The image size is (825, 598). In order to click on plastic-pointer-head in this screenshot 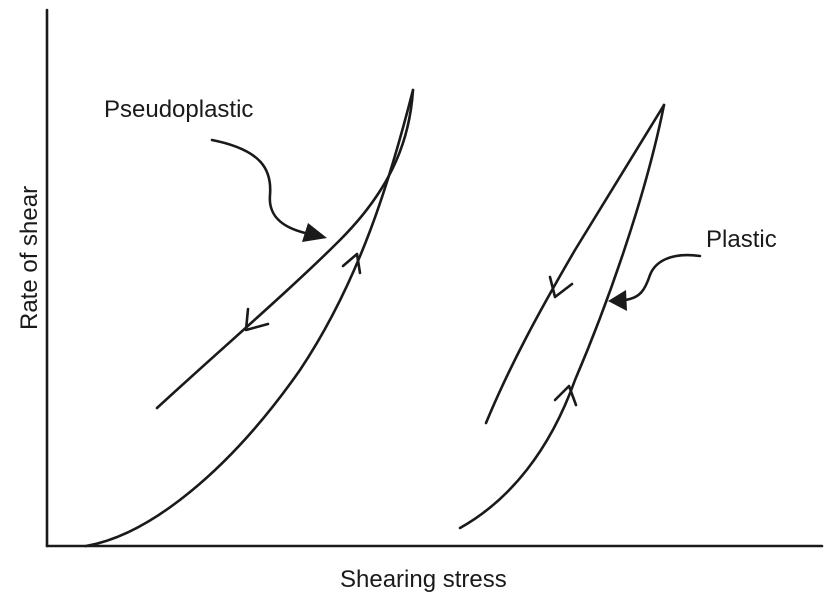, I will do `click(617, 300)`.